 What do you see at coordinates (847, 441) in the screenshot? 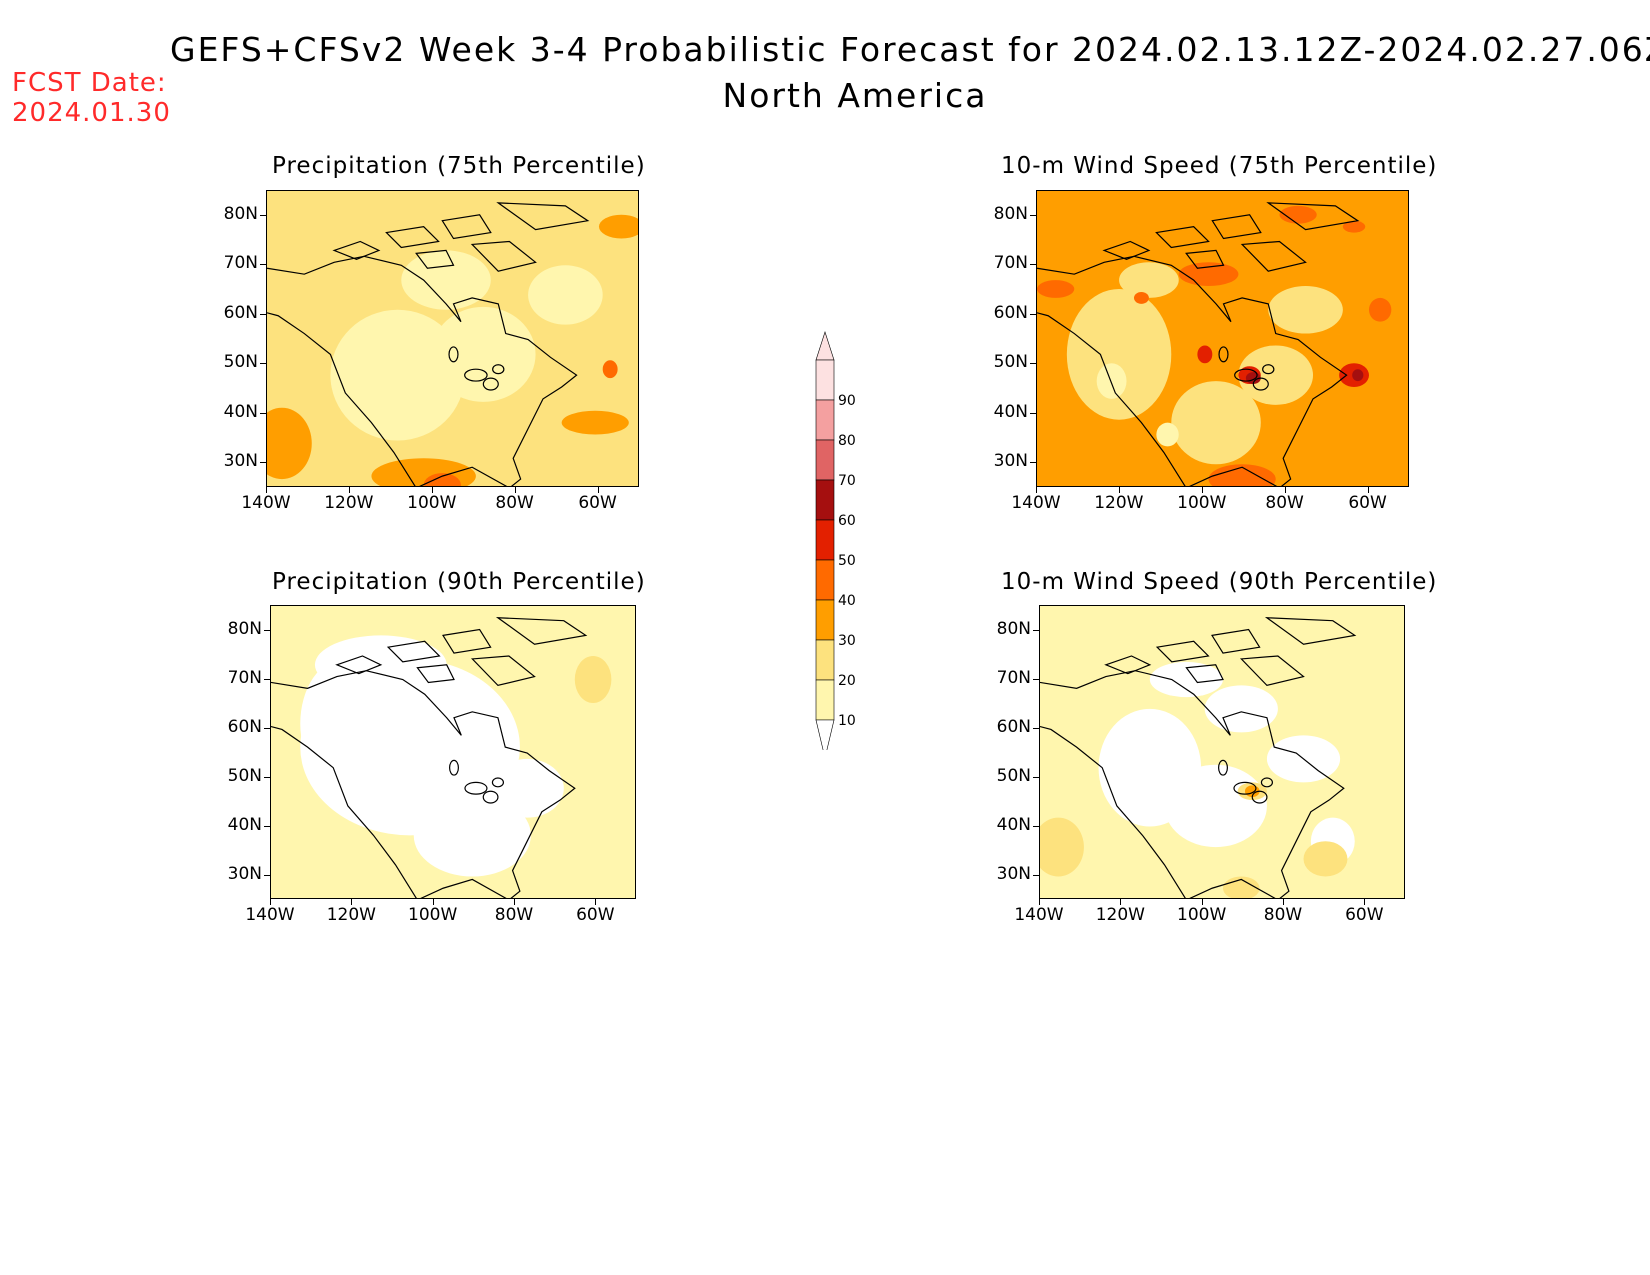
I see `colorbar-label: 80` at bounding box center [847, 441].